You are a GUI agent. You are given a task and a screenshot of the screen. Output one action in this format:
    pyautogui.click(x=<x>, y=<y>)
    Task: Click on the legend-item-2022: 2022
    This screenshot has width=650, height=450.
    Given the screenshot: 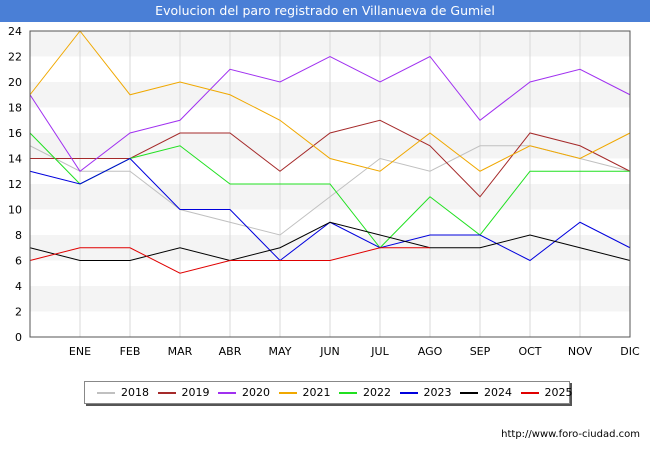 What is the action you would take?
    pyautogui.click(x=365, y=392)
    